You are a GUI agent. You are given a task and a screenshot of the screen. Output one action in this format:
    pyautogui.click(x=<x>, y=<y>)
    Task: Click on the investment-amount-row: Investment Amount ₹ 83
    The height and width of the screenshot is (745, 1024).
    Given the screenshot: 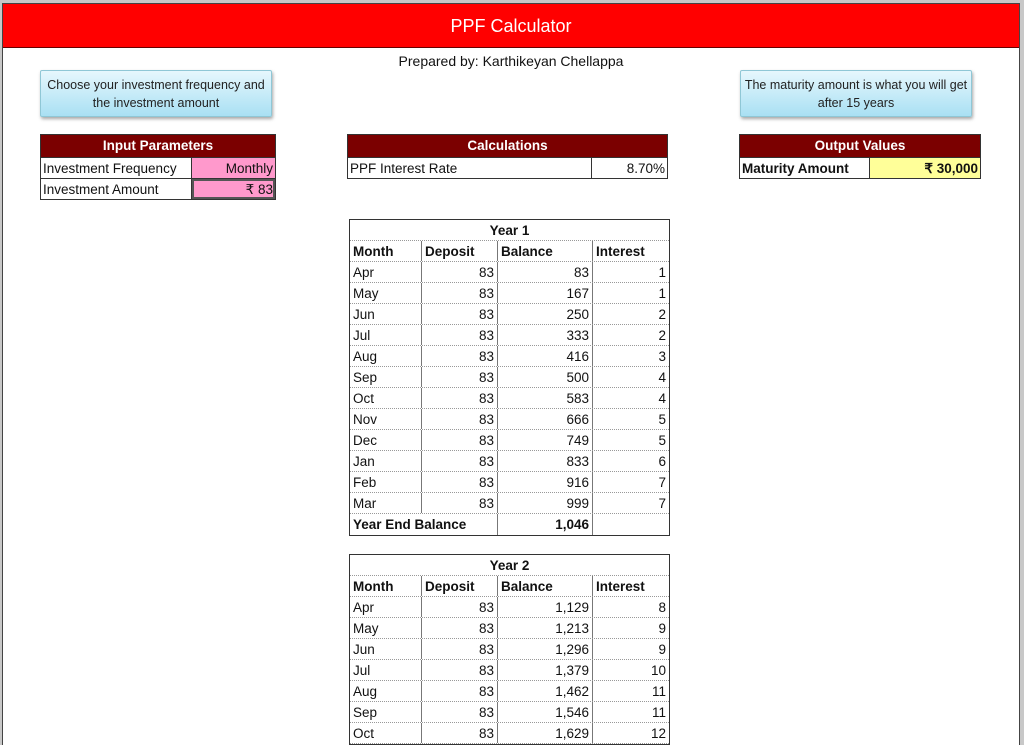 What is the action you would take?
    pyautogui.click(x=158, y=188)
    